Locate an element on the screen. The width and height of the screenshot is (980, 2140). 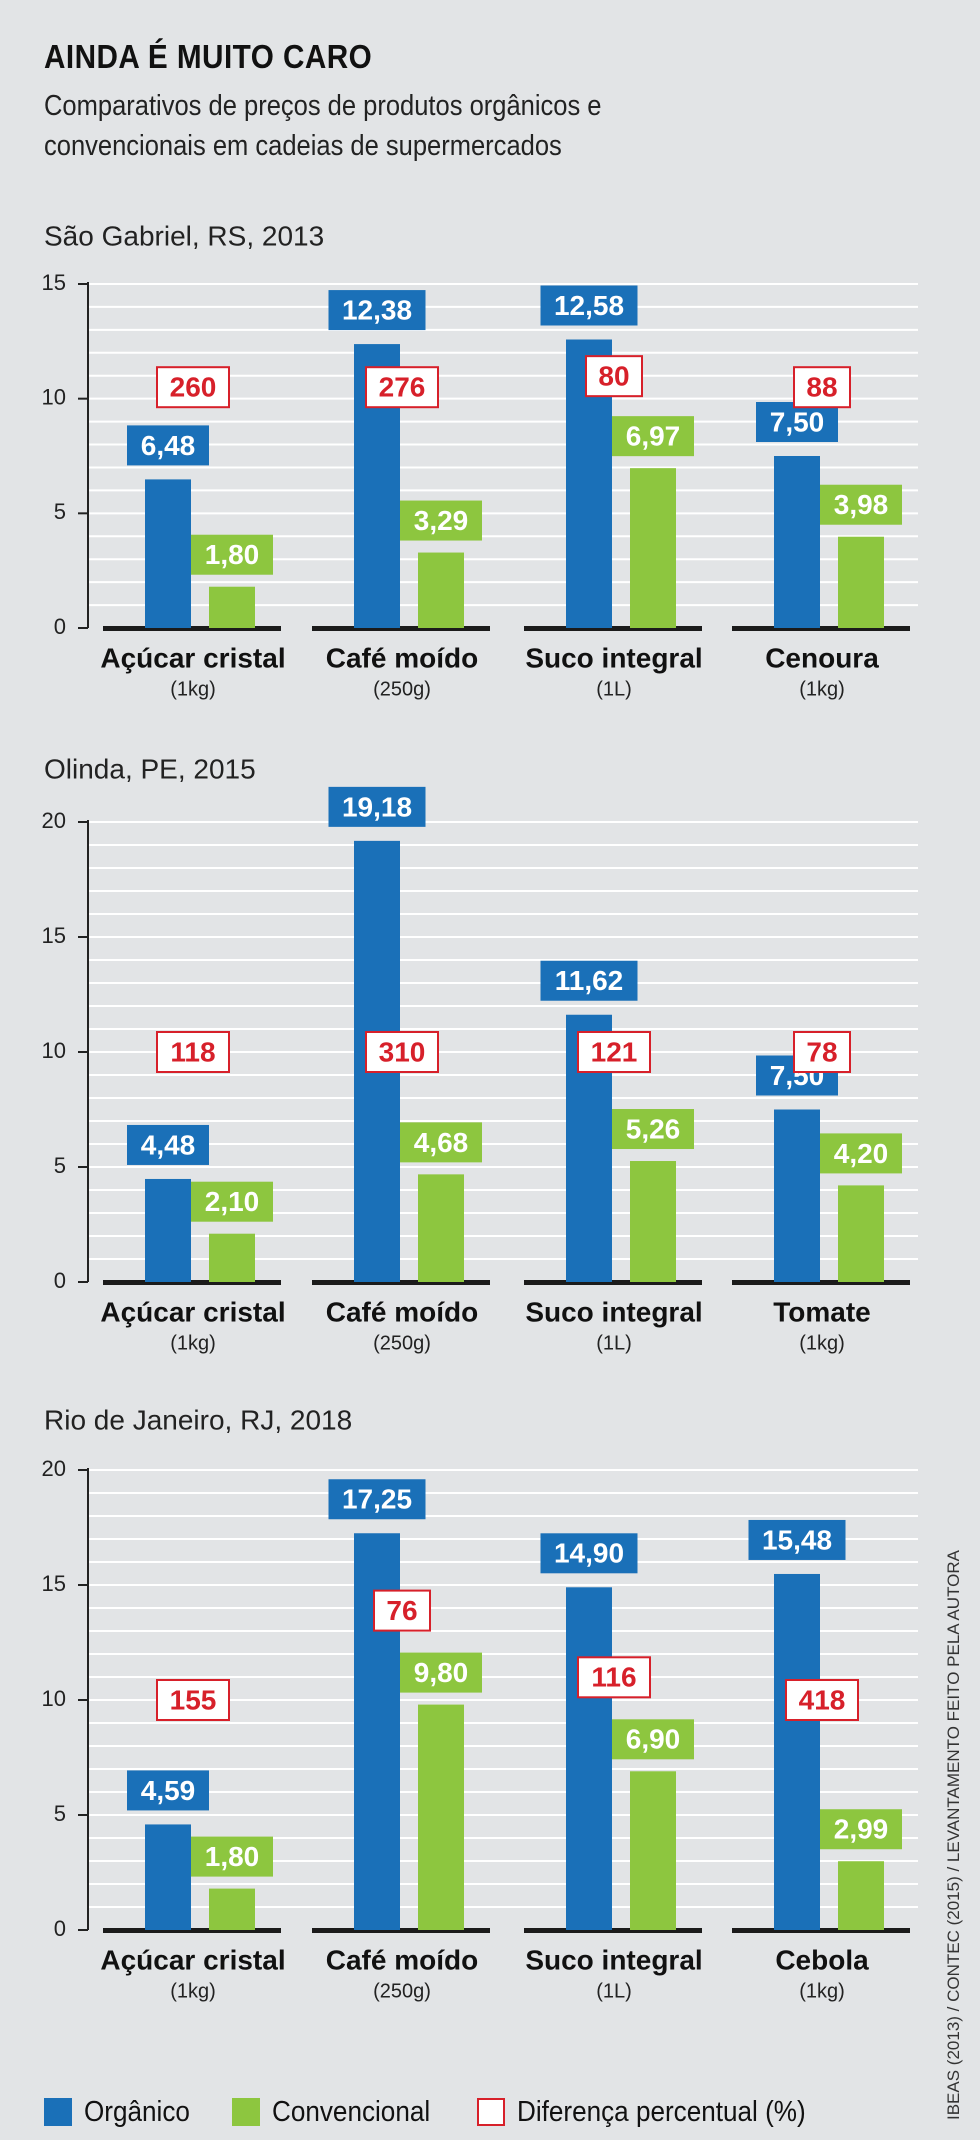
chart-2-y-tick-label: 0 is located at coordinates (60, 1280).